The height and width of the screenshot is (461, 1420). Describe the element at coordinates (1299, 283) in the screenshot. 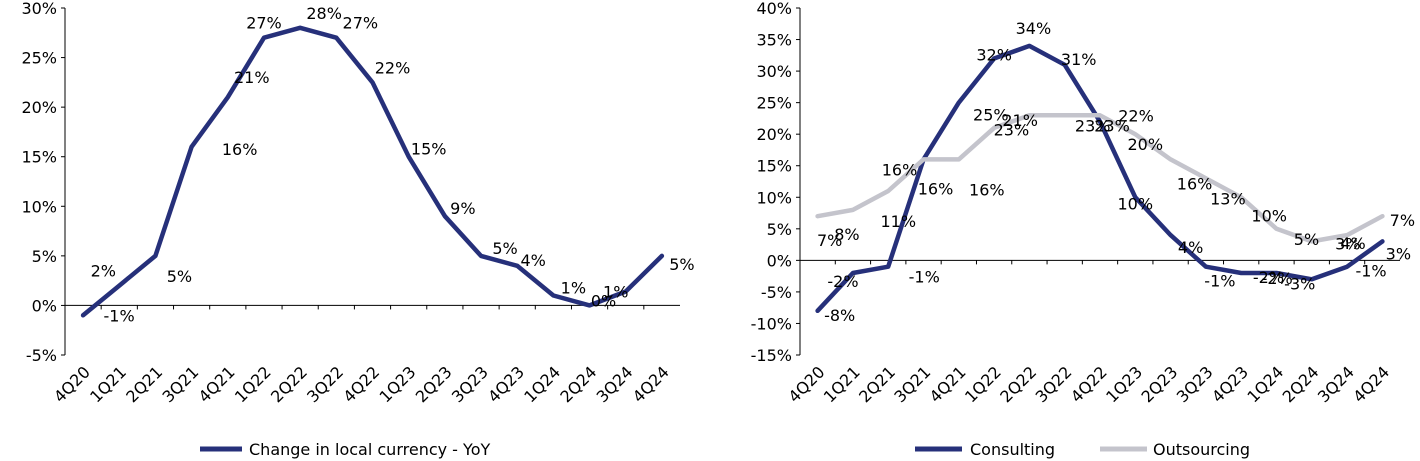

I see `data-label: -3%` at that location.